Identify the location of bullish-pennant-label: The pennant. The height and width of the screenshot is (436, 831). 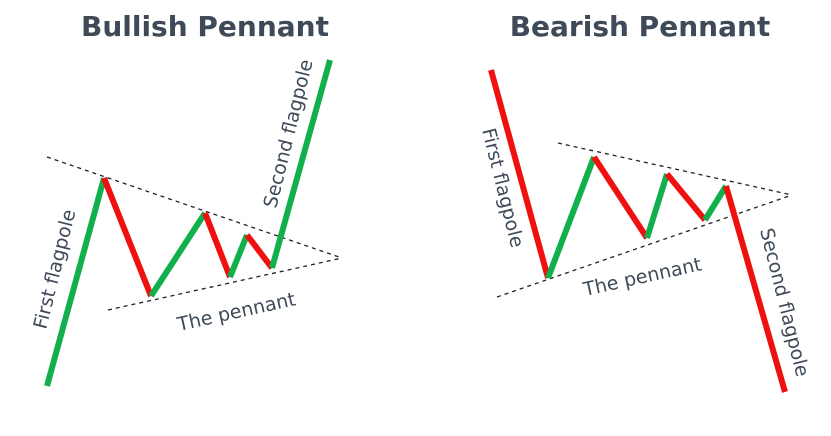
(235, 312).